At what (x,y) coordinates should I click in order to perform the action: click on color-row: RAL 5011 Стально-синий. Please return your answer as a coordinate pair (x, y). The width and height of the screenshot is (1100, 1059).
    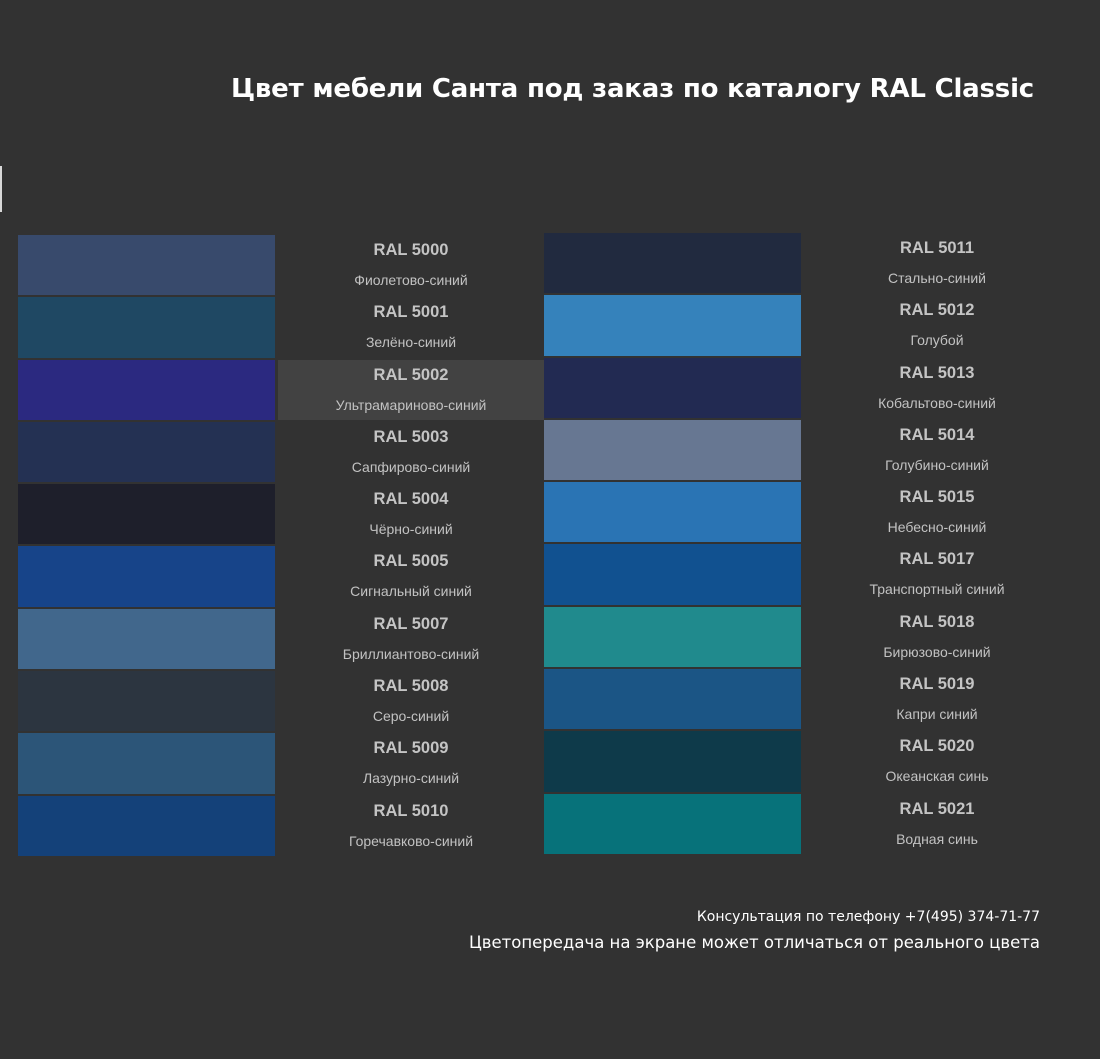
    Looking at the image, I should click on (807, 263).